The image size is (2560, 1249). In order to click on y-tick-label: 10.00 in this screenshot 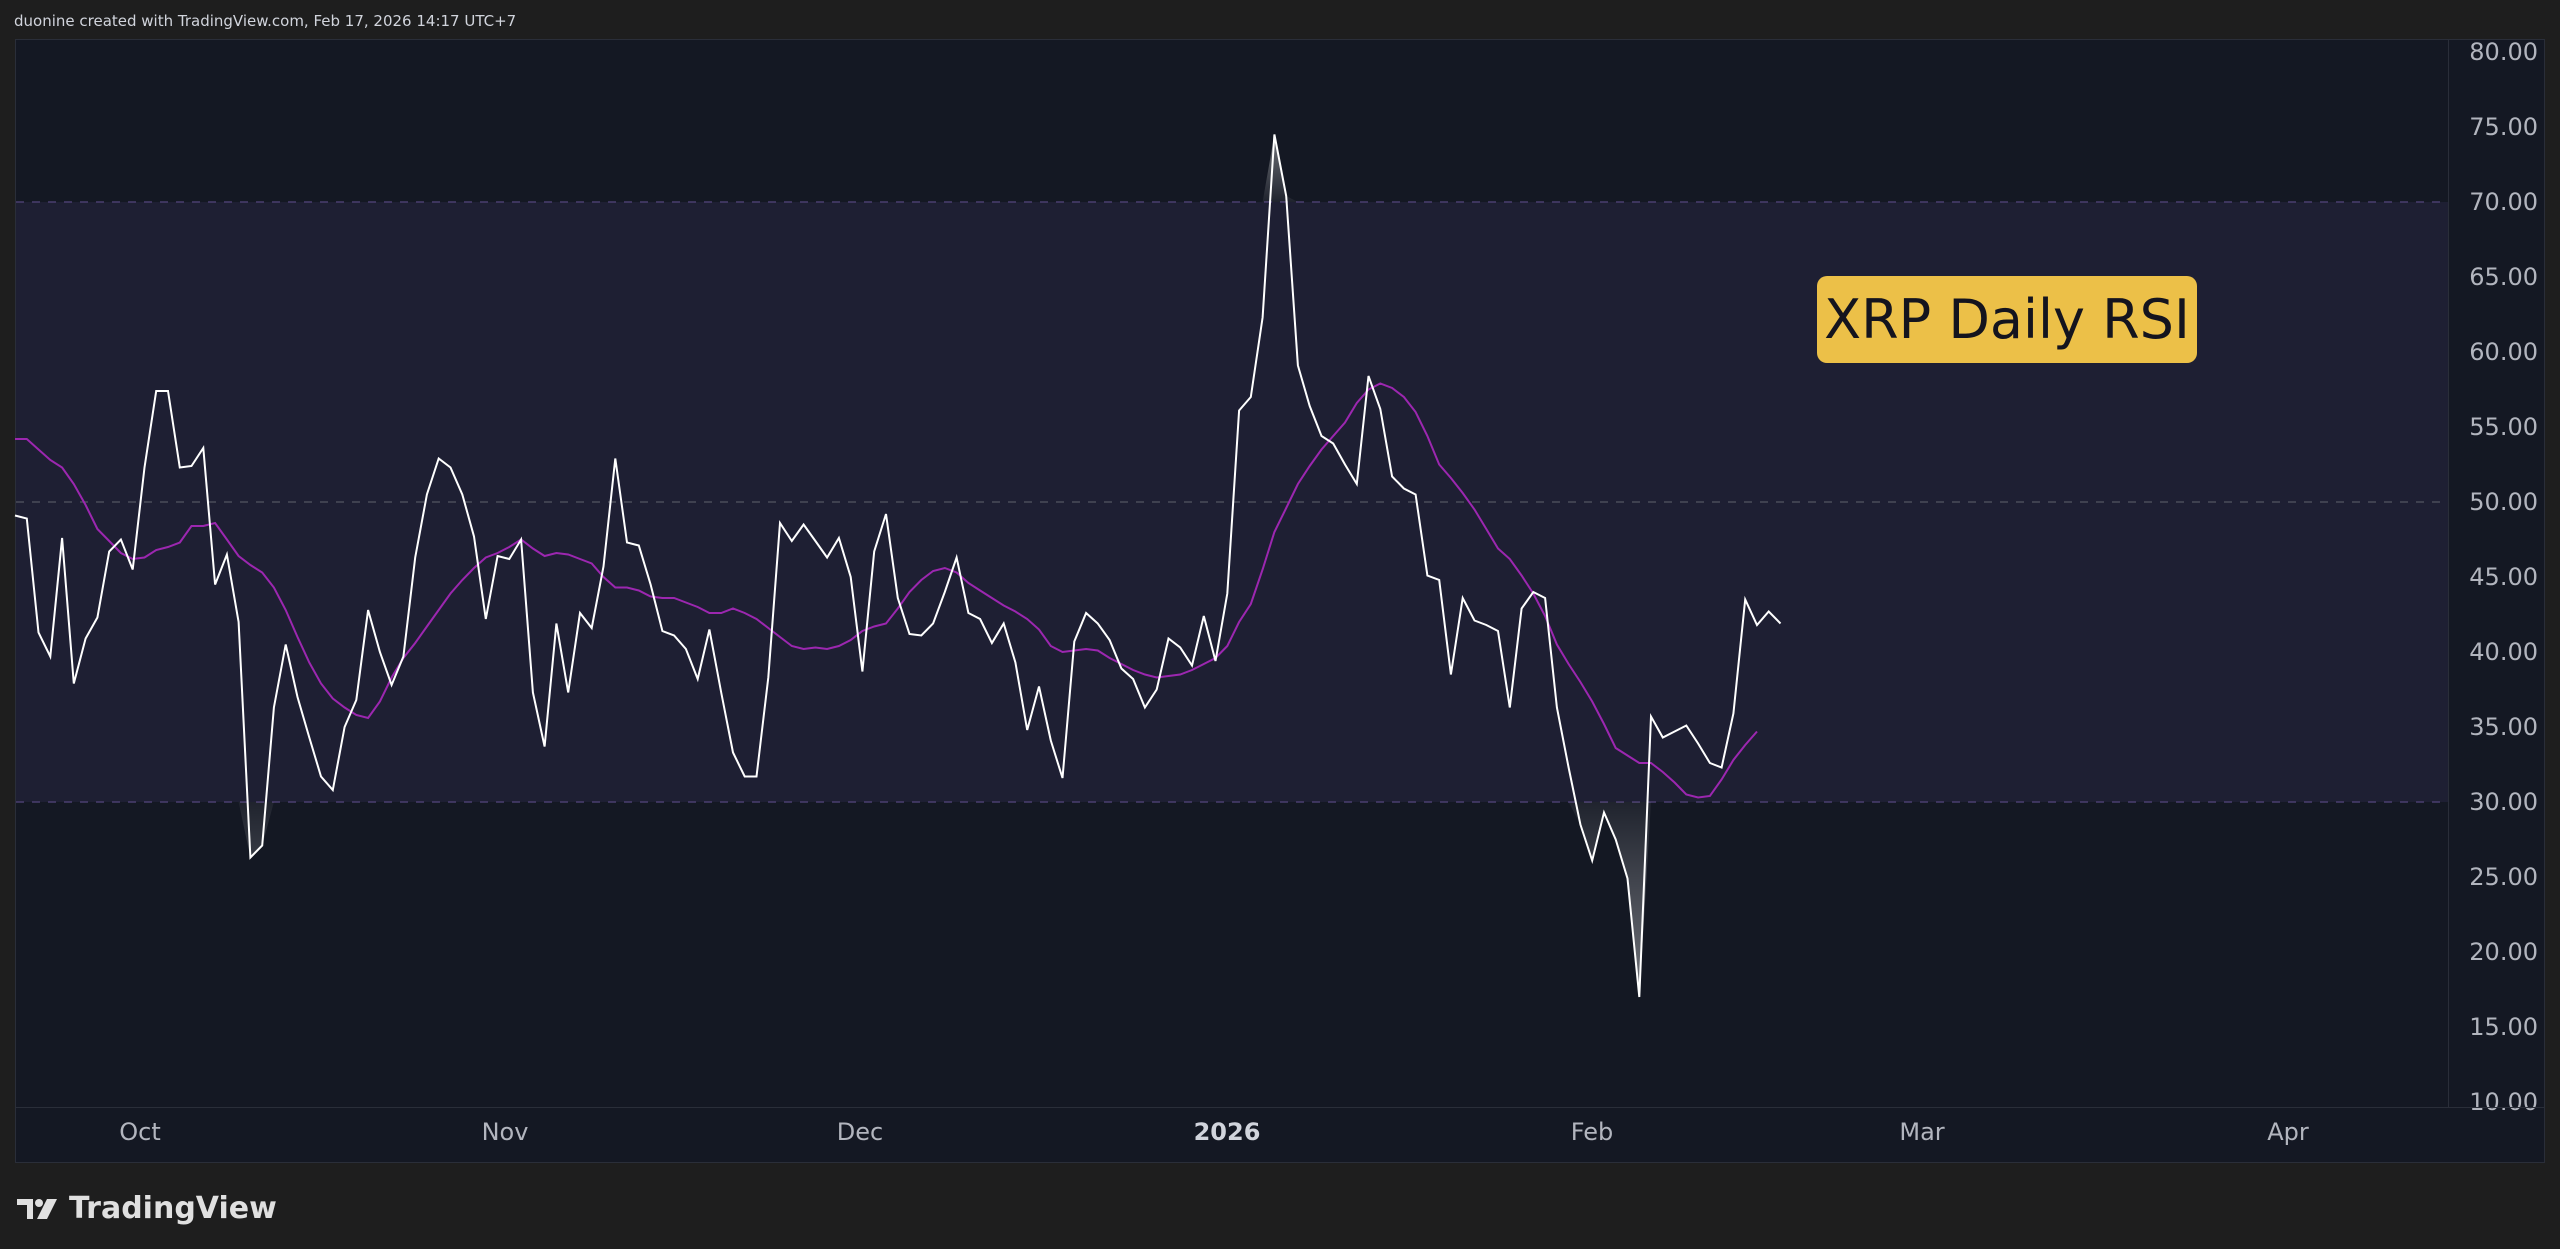, I will do `click(2503, 1102)`.